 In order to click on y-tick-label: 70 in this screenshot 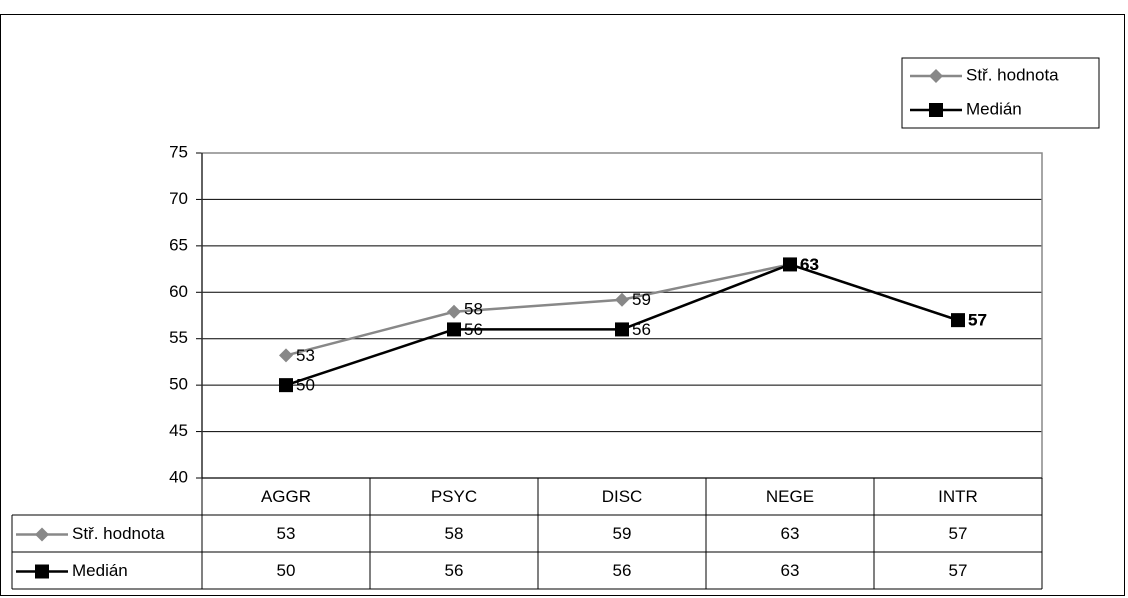, I will do `click(178, 198)`.